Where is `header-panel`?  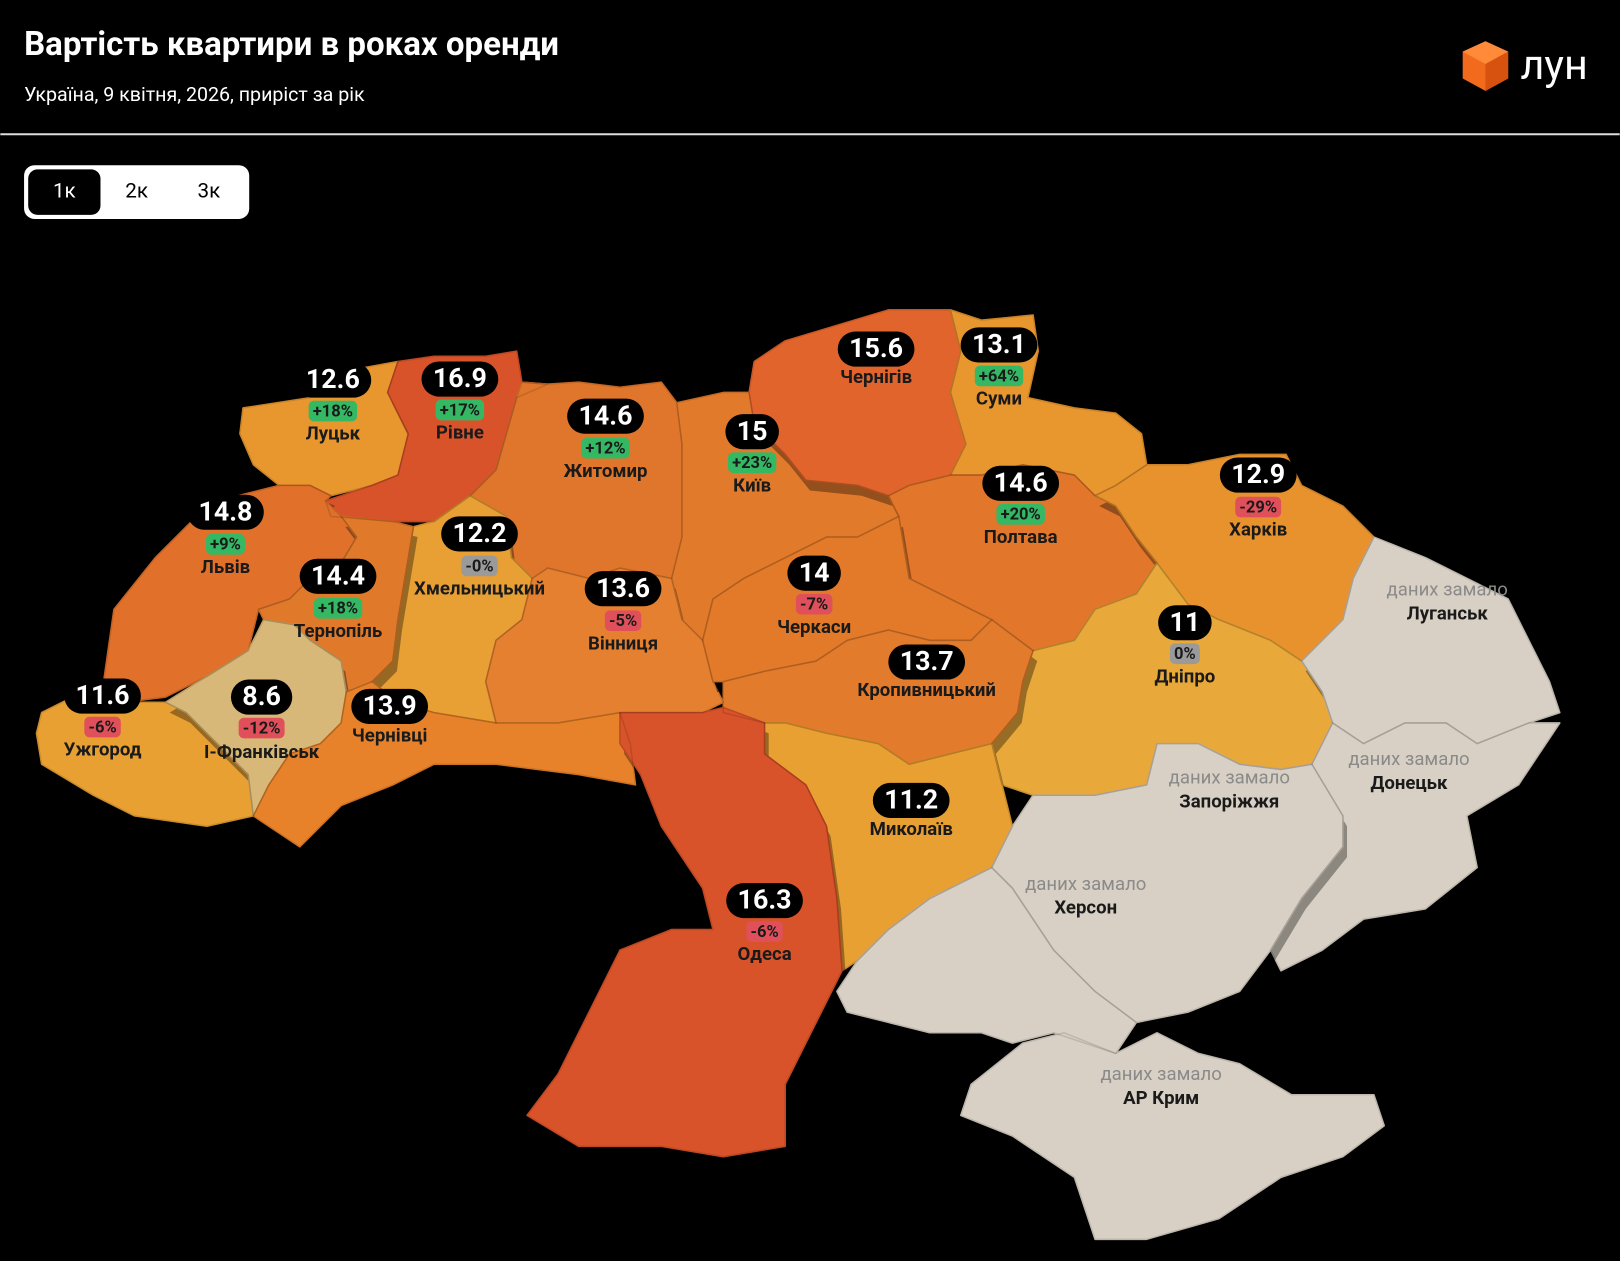 header-panel is located at coordinates (810, 66).